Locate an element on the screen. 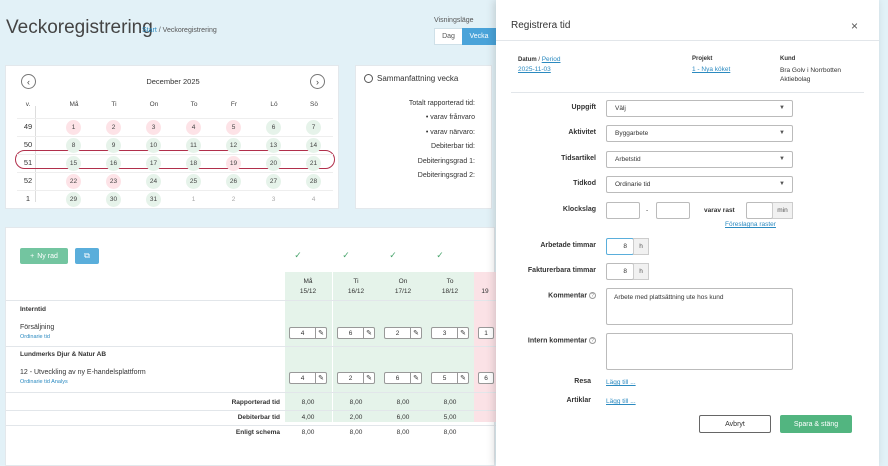 This screenshot has width=888, height=466. calendar-day: 31 is located at coordinates (153, 199).